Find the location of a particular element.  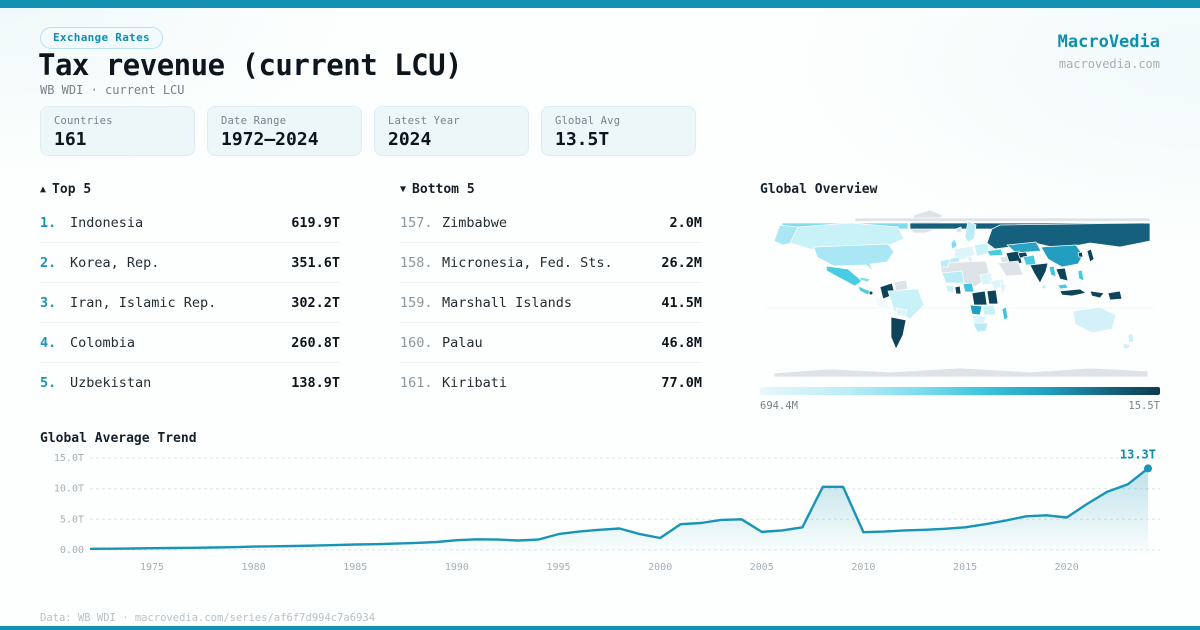

trend-title: Global Average Trend is located at coordinates (118, 438).